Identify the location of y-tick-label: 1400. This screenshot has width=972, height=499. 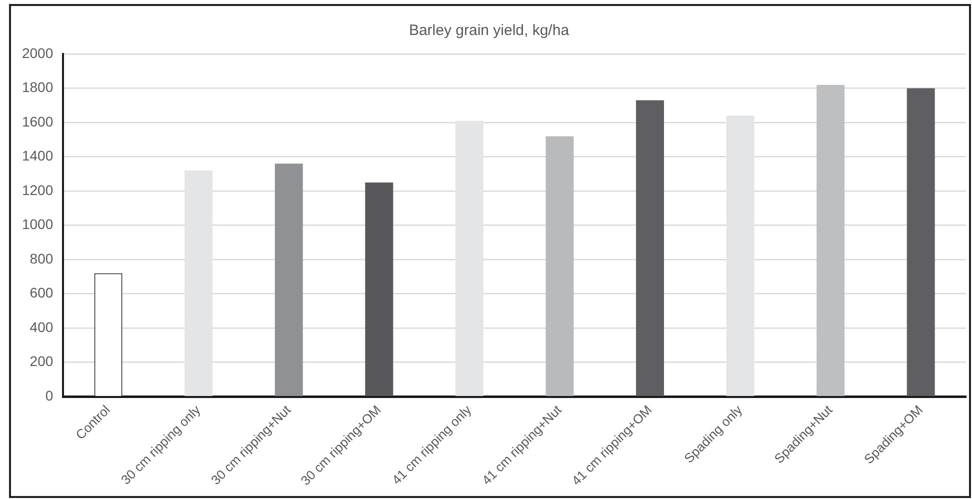
(38, 156).